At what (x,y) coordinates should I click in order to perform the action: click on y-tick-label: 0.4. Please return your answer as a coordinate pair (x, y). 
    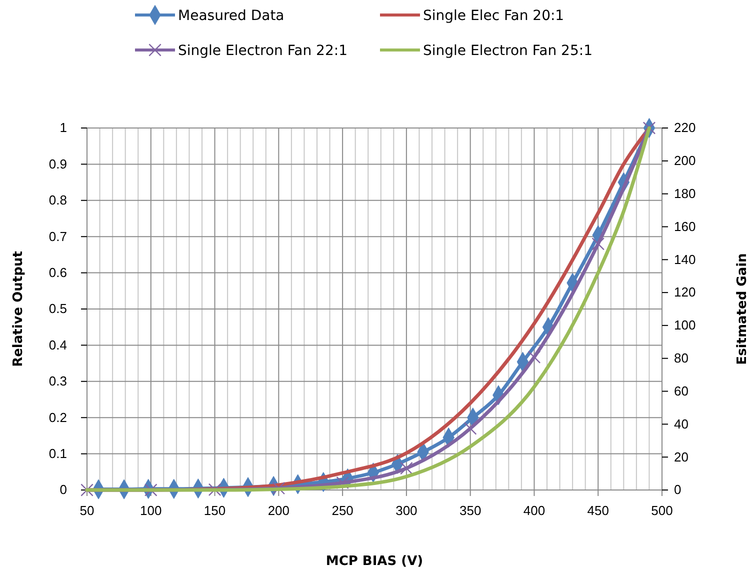
    Looking at the image, I should click on (57, 344).